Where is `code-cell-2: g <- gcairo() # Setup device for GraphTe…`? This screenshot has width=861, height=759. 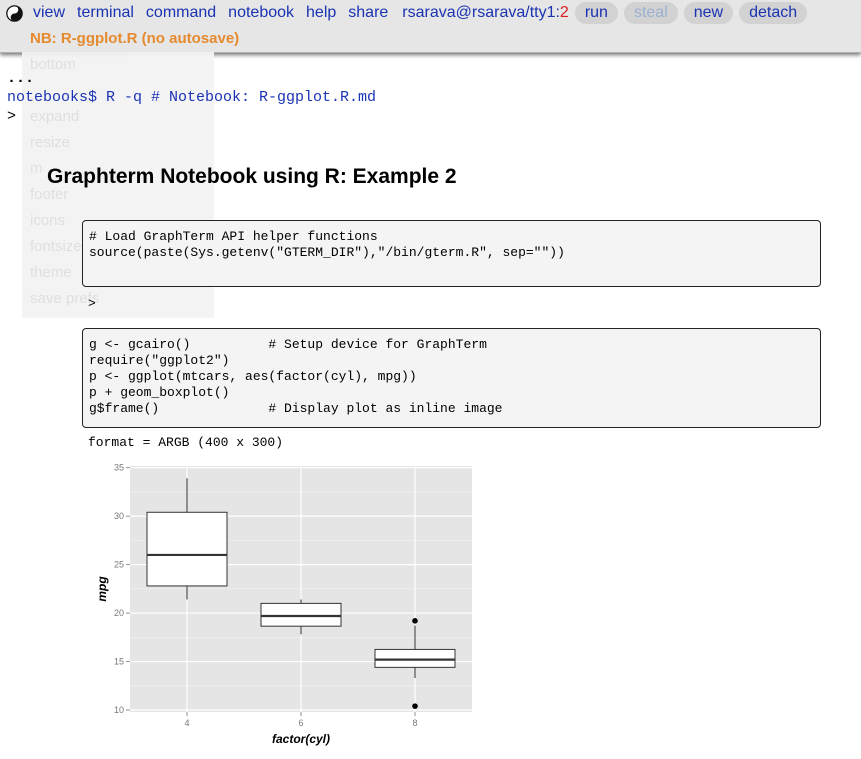 code-cell-2: g <- gcairo() # Setup device for GraphTe… is located at coordinates (451, 378).